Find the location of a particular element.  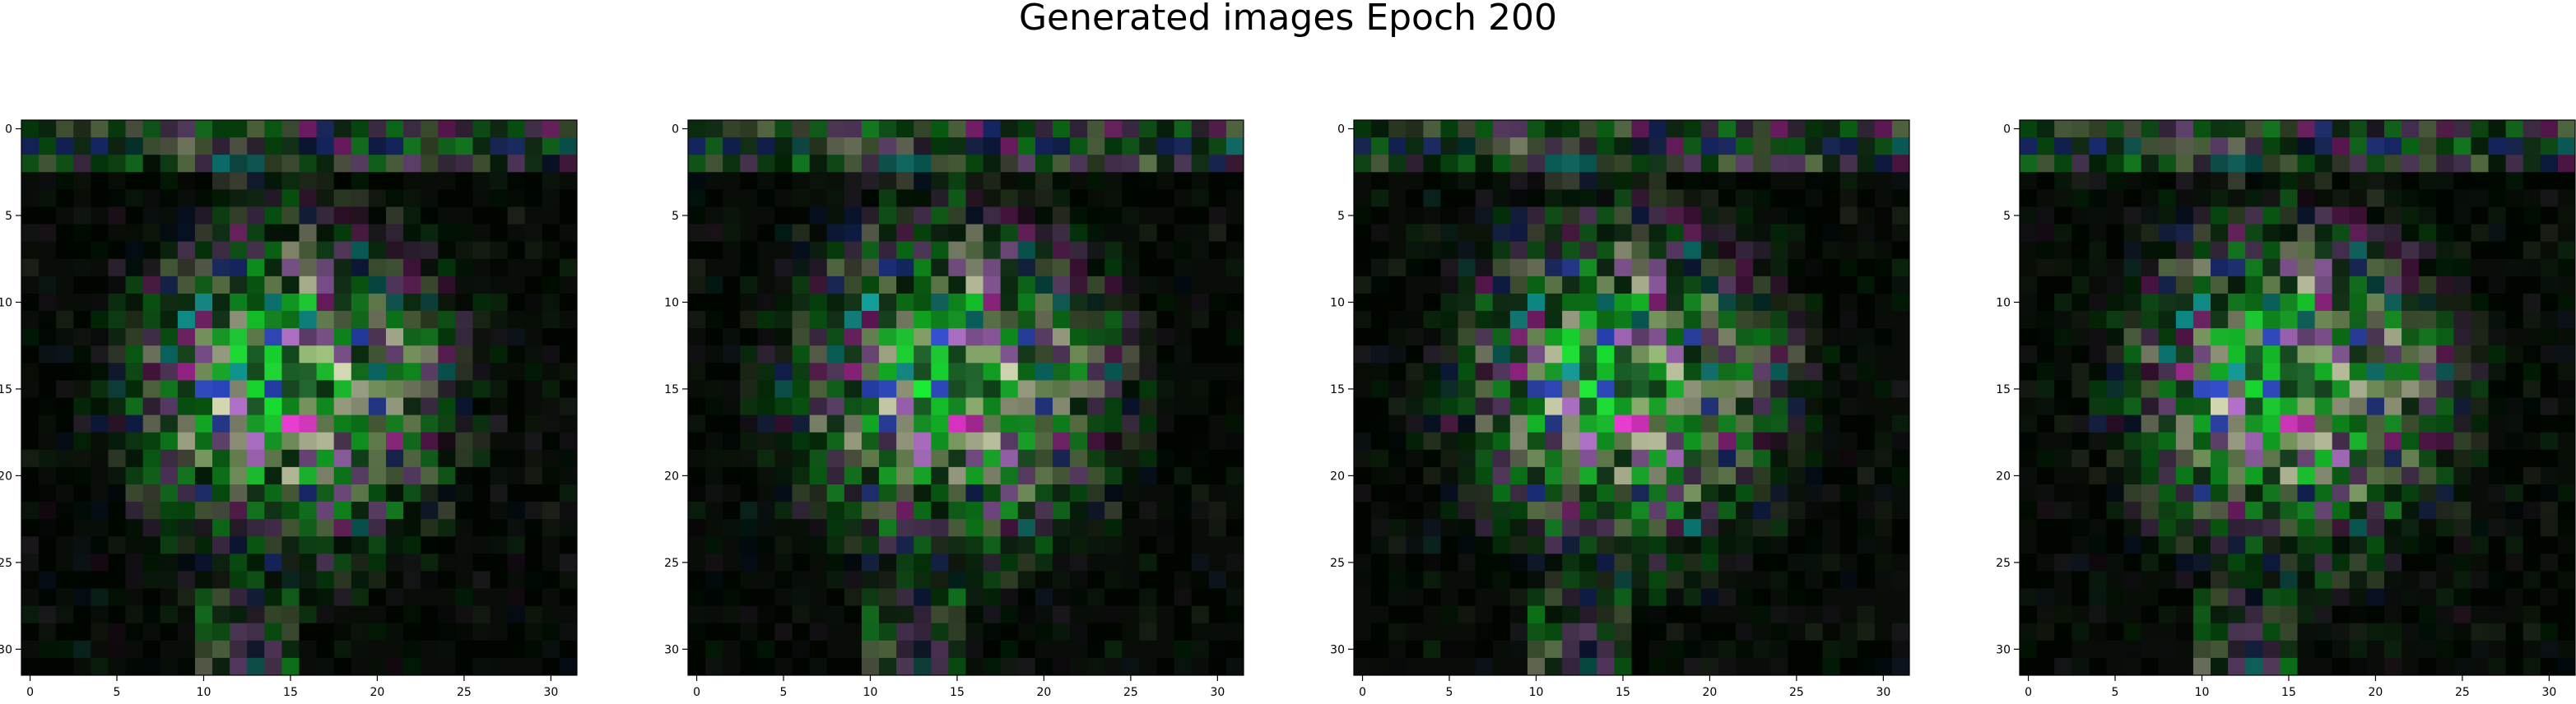

x-tick-label: 30 is located at coordinates (1883, 692).